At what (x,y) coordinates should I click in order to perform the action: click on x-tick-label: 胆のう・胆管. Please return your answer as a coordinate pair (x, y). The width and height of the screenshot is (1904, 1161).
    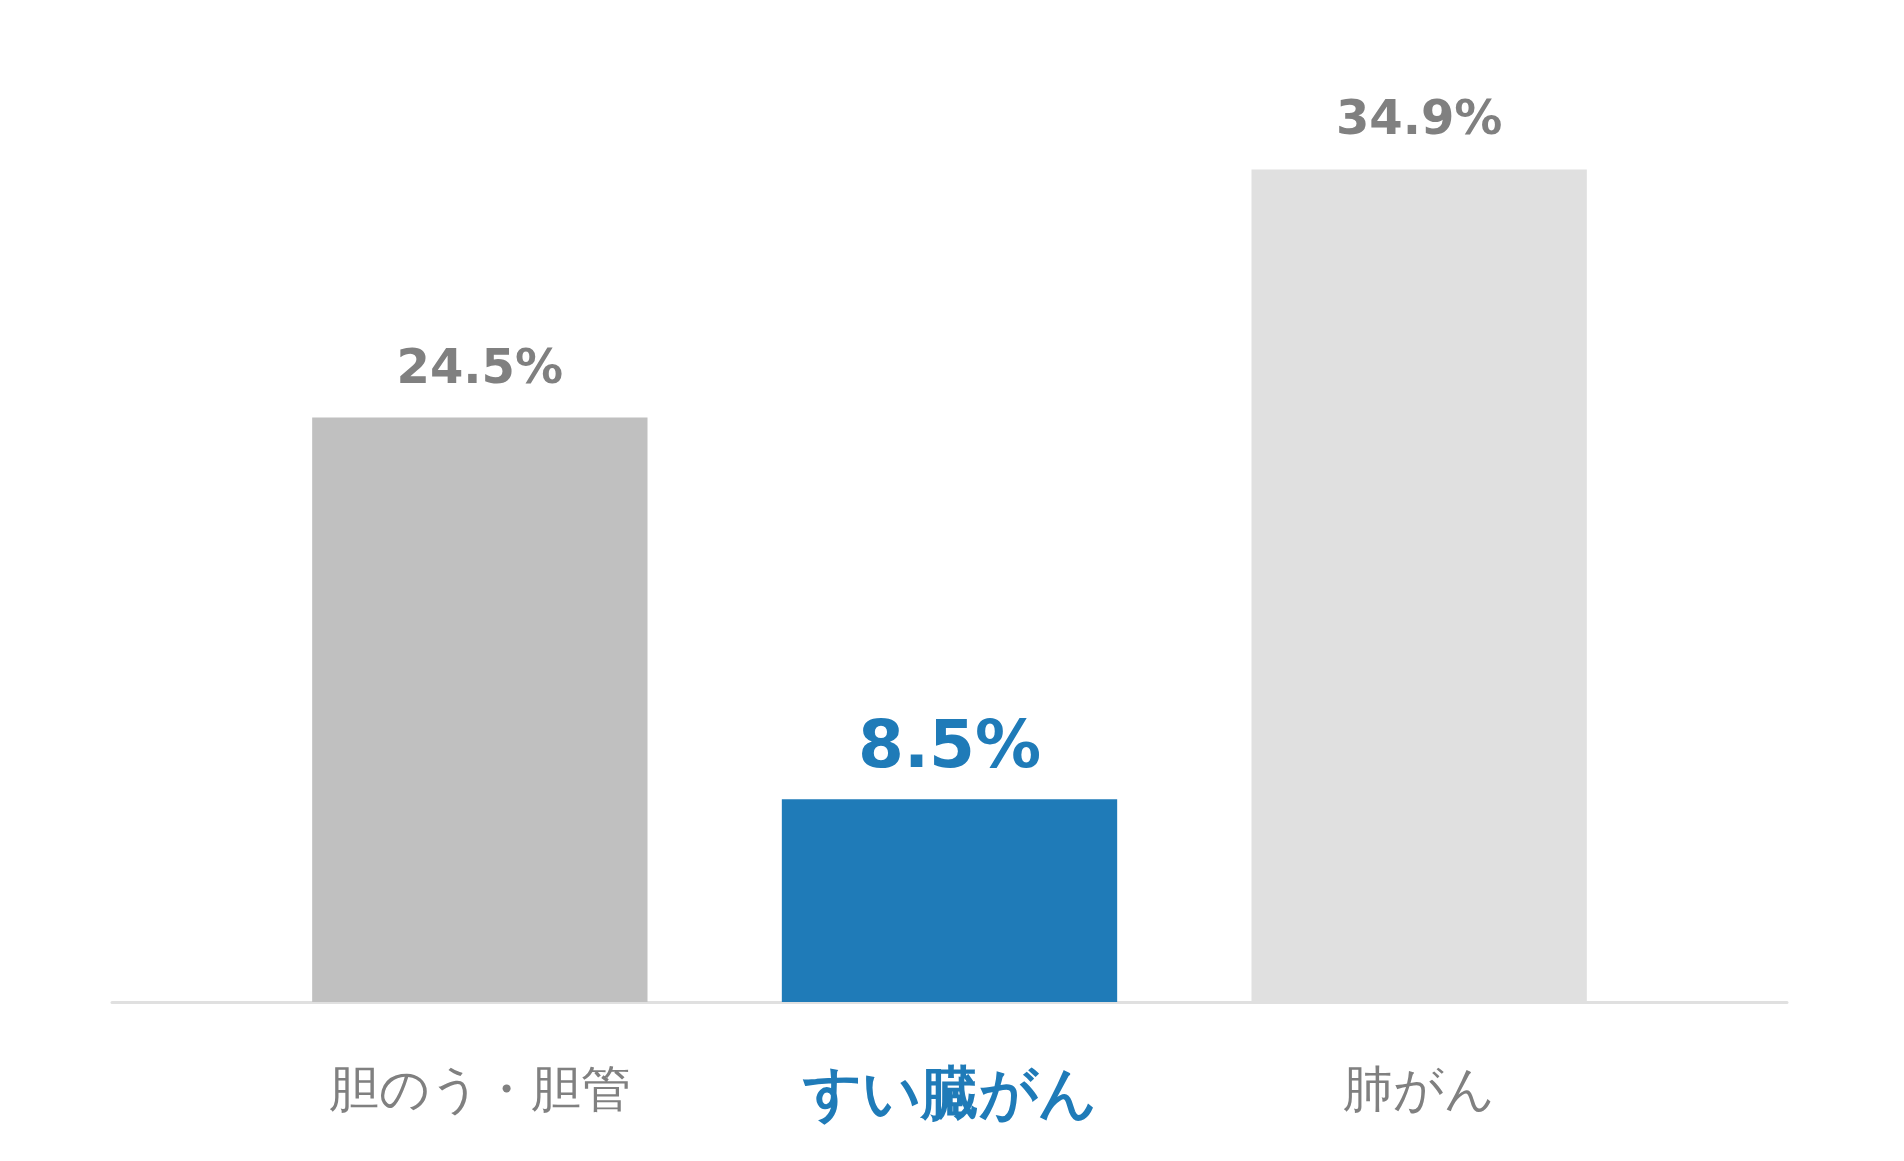
    Looking at the image, I should click on (479, 1089).